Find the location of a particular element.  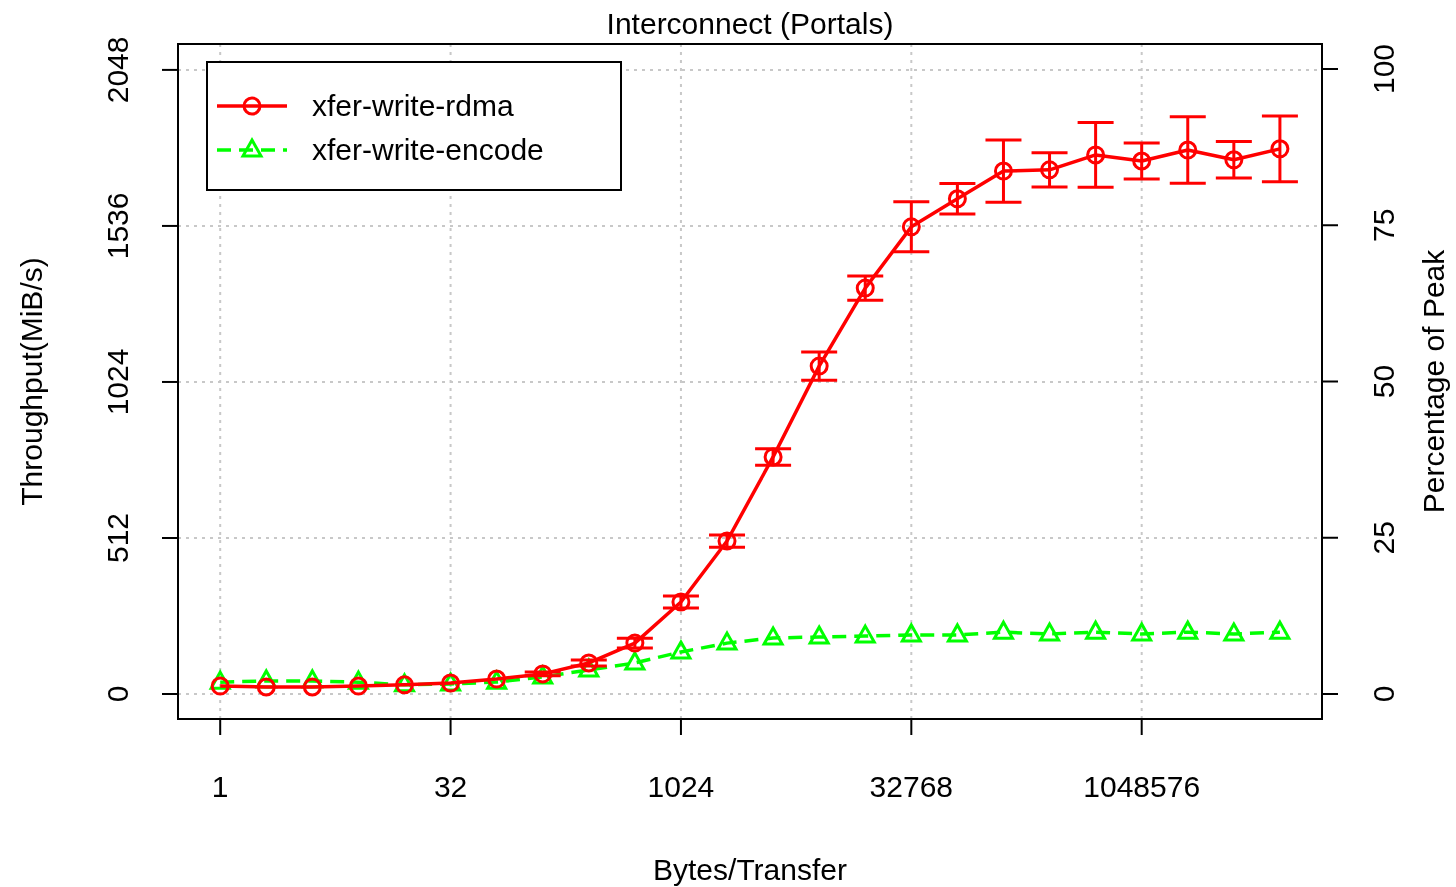

y-tick-label: 0 is located at coordinates (117, 694).